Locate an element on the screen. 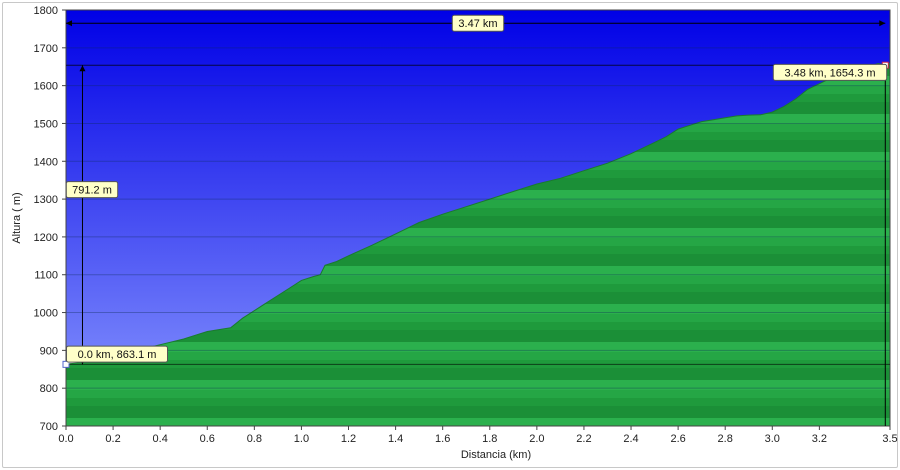 This screenshot has height=470, width=900. start-point-label: 0.0 km, 863.1 m is located at coordinates (117, 355).